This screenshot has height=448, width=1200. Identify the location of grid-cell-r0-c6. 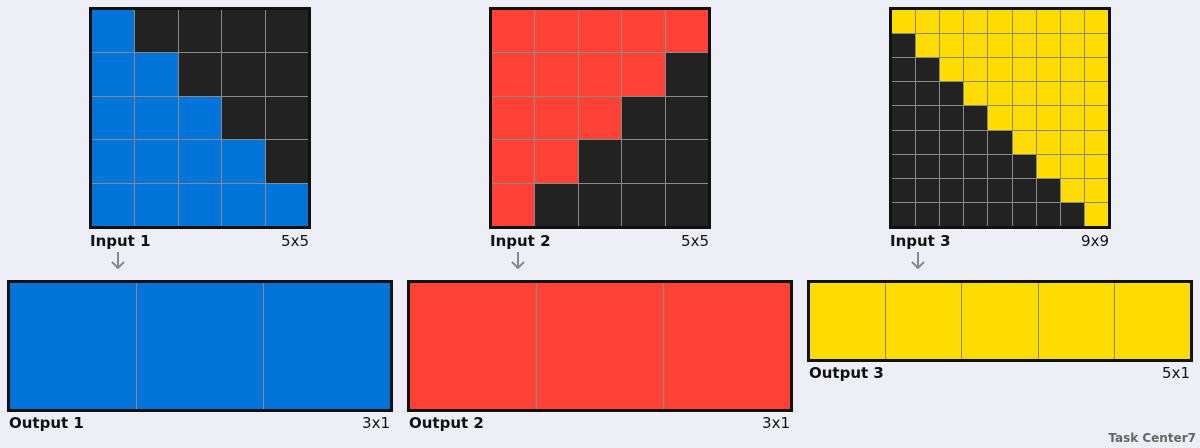
(1048, 22).